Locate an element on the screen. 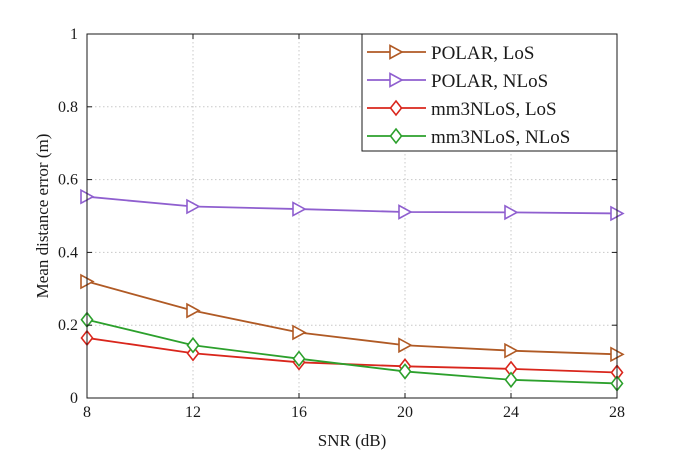 This screenshot has height=454, width=680. y-tick-label: 0.6 is located at coordinates (68, 180).